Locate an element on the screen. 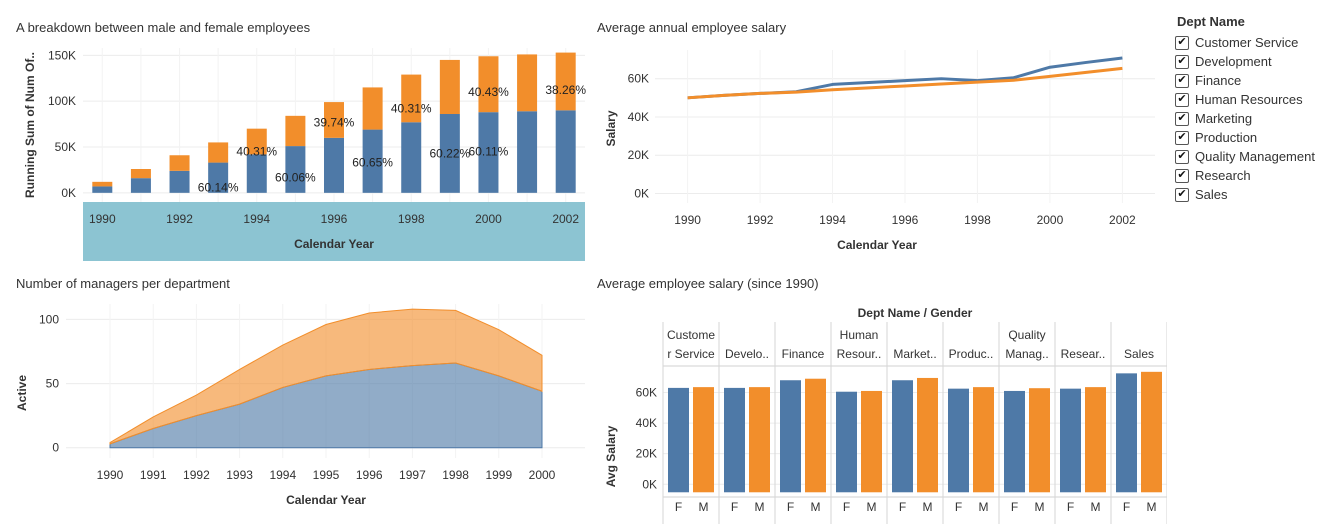  series-line is located at coordinates (905, 83).